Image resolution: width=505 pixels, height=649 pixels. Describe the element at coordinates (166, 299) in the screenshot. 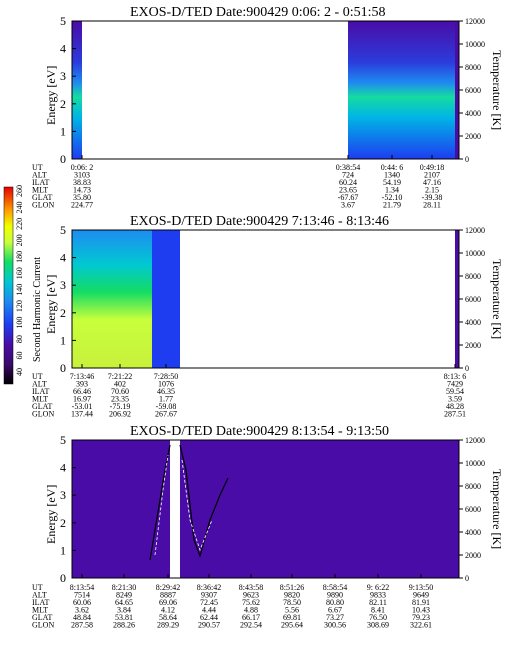

I see `panel-2-heatmap-tail` at that location.